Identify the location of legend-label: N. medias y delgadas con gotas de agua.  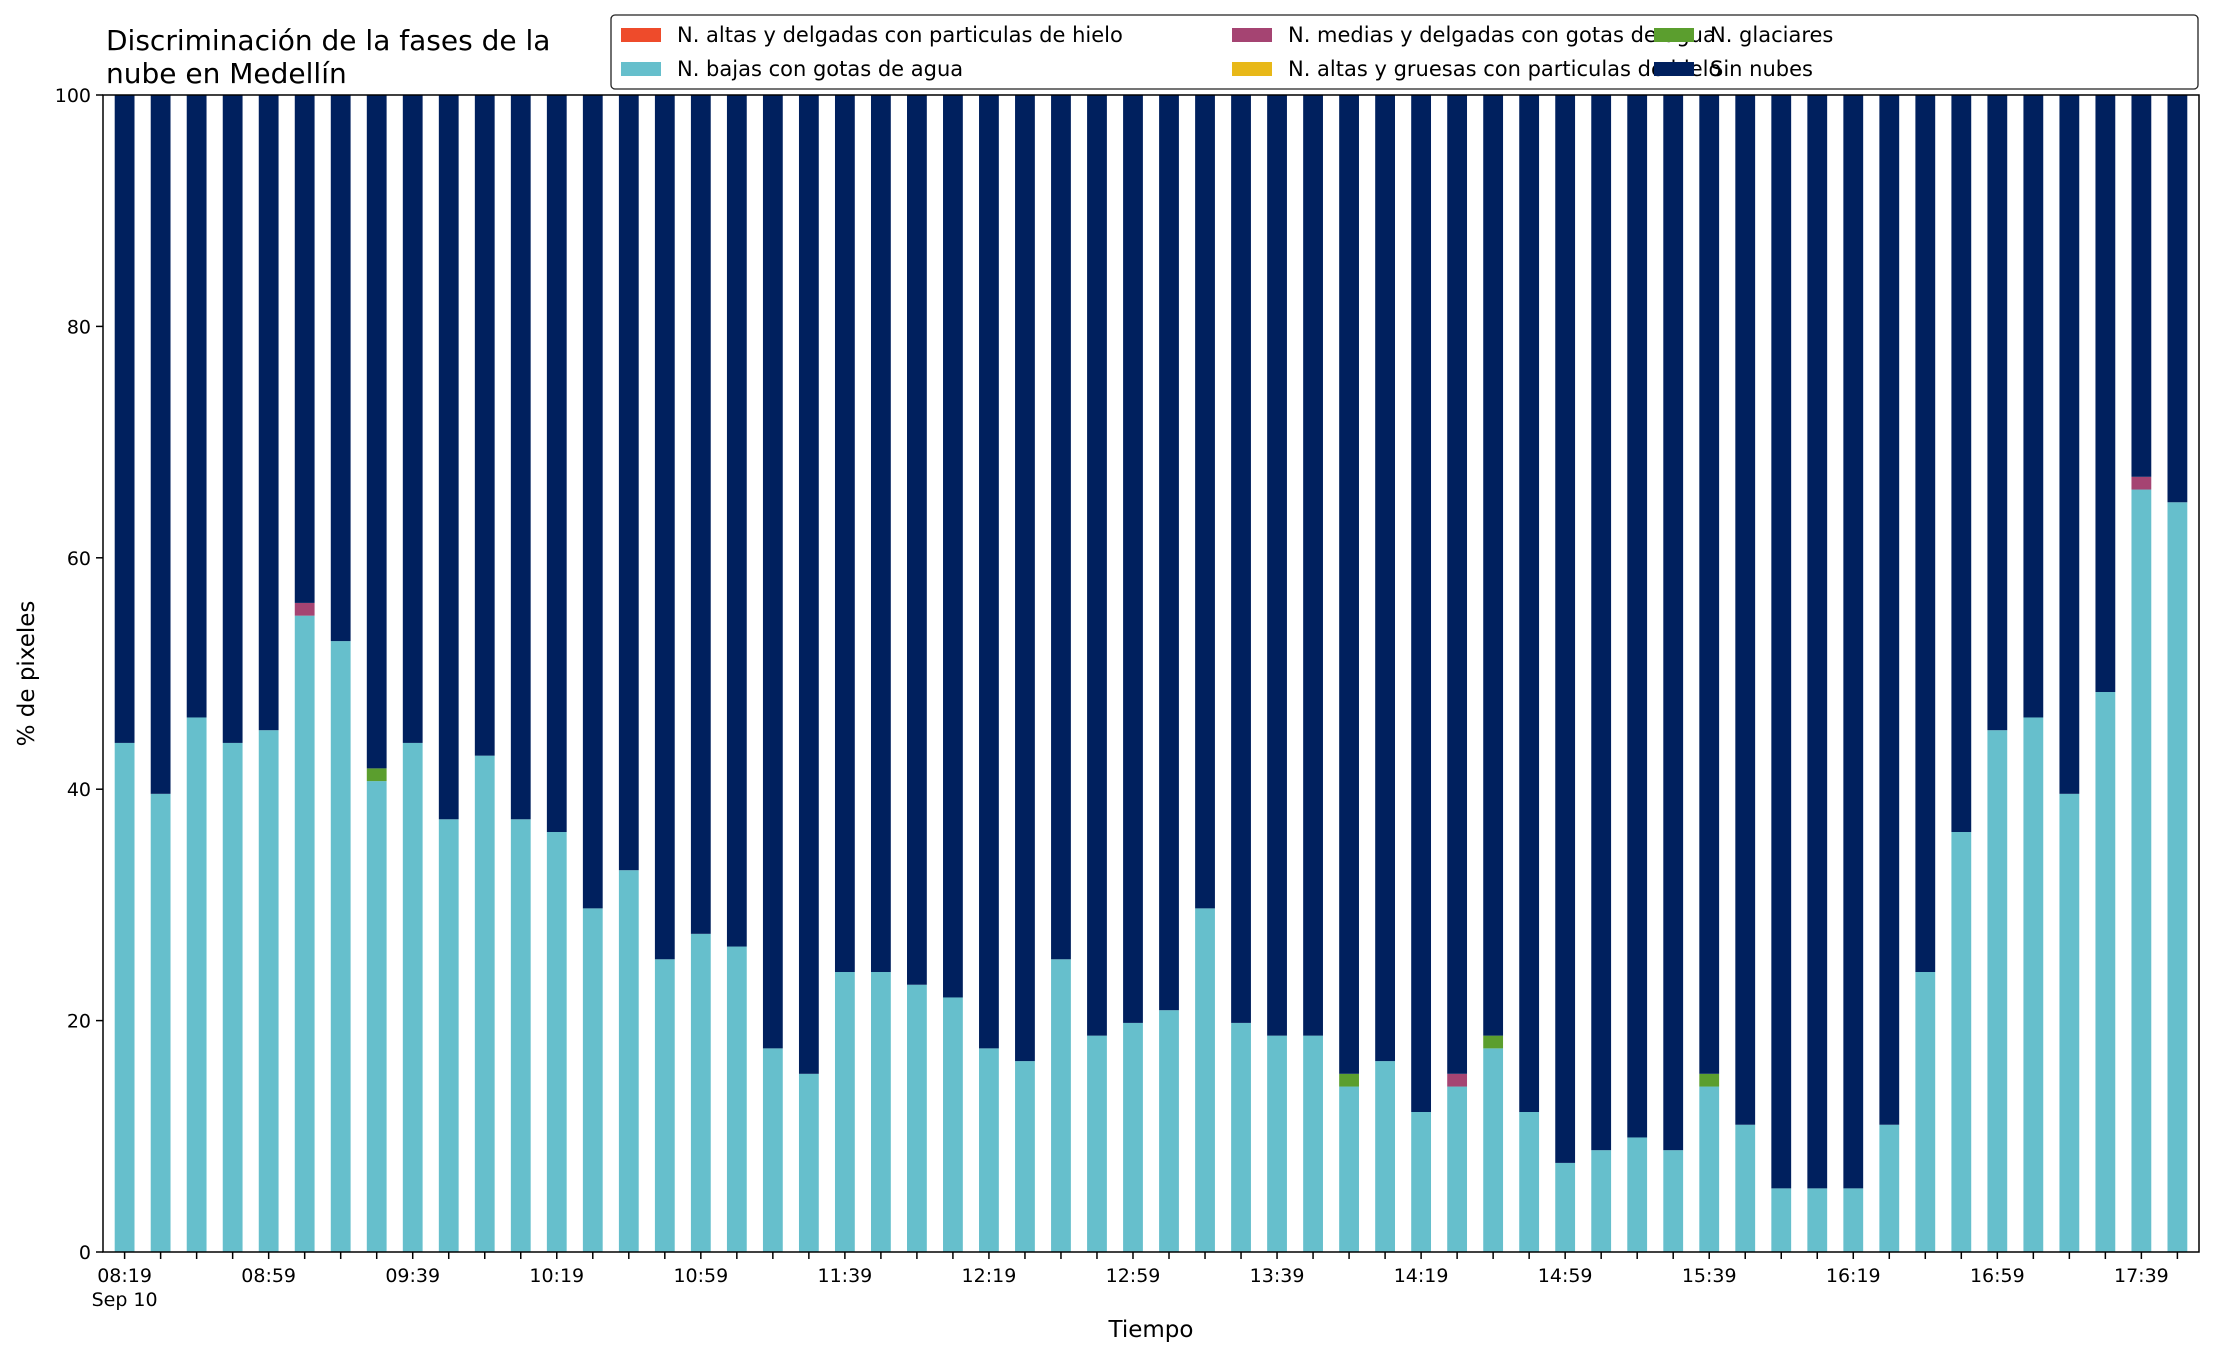
(1502, 35).